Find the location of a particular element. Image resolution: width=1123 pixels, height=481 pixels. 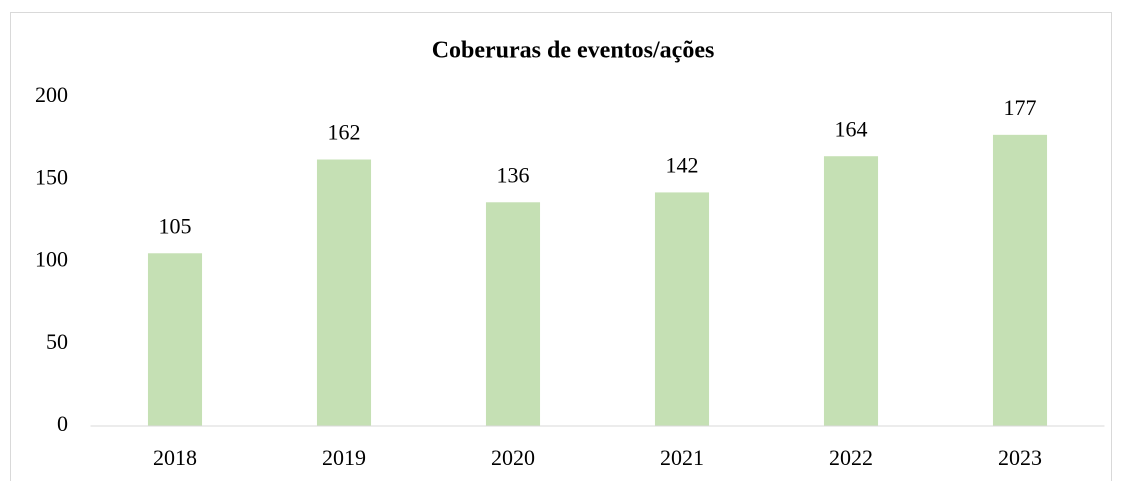

data-label: 105 is located at coordinates (175, 225).